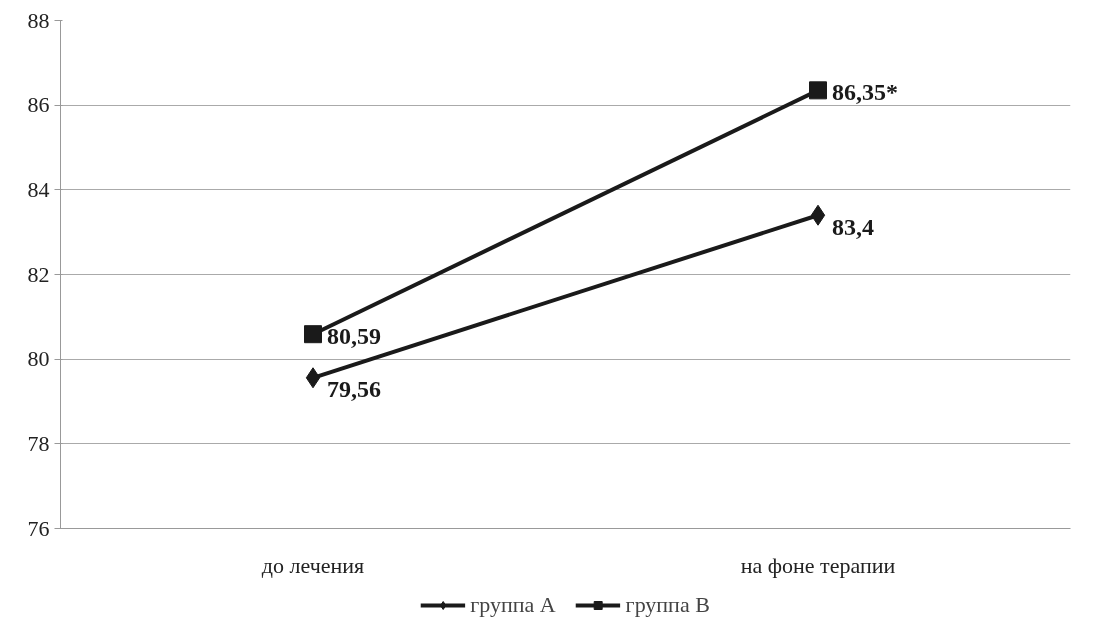 This screenshot has width=1102, height=643. Describe the element at coordinates (354, 389) in the screenshot. I see `data-label: 79,56` at that location.